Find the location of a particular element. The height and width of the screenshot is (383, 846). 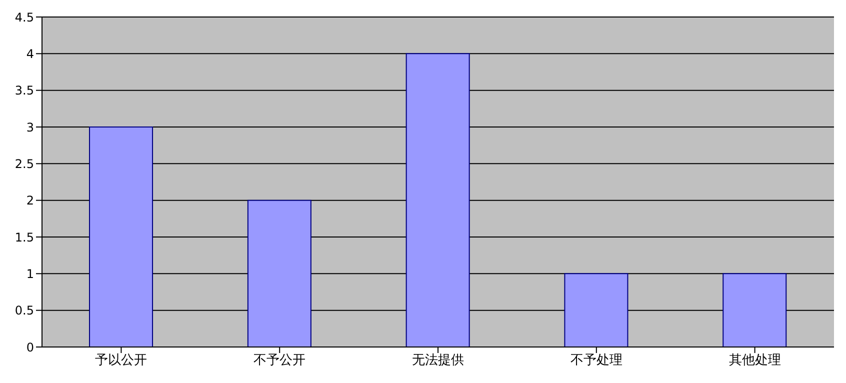

x-tick-label: 无法提供 is located at coordinates (438, 360).